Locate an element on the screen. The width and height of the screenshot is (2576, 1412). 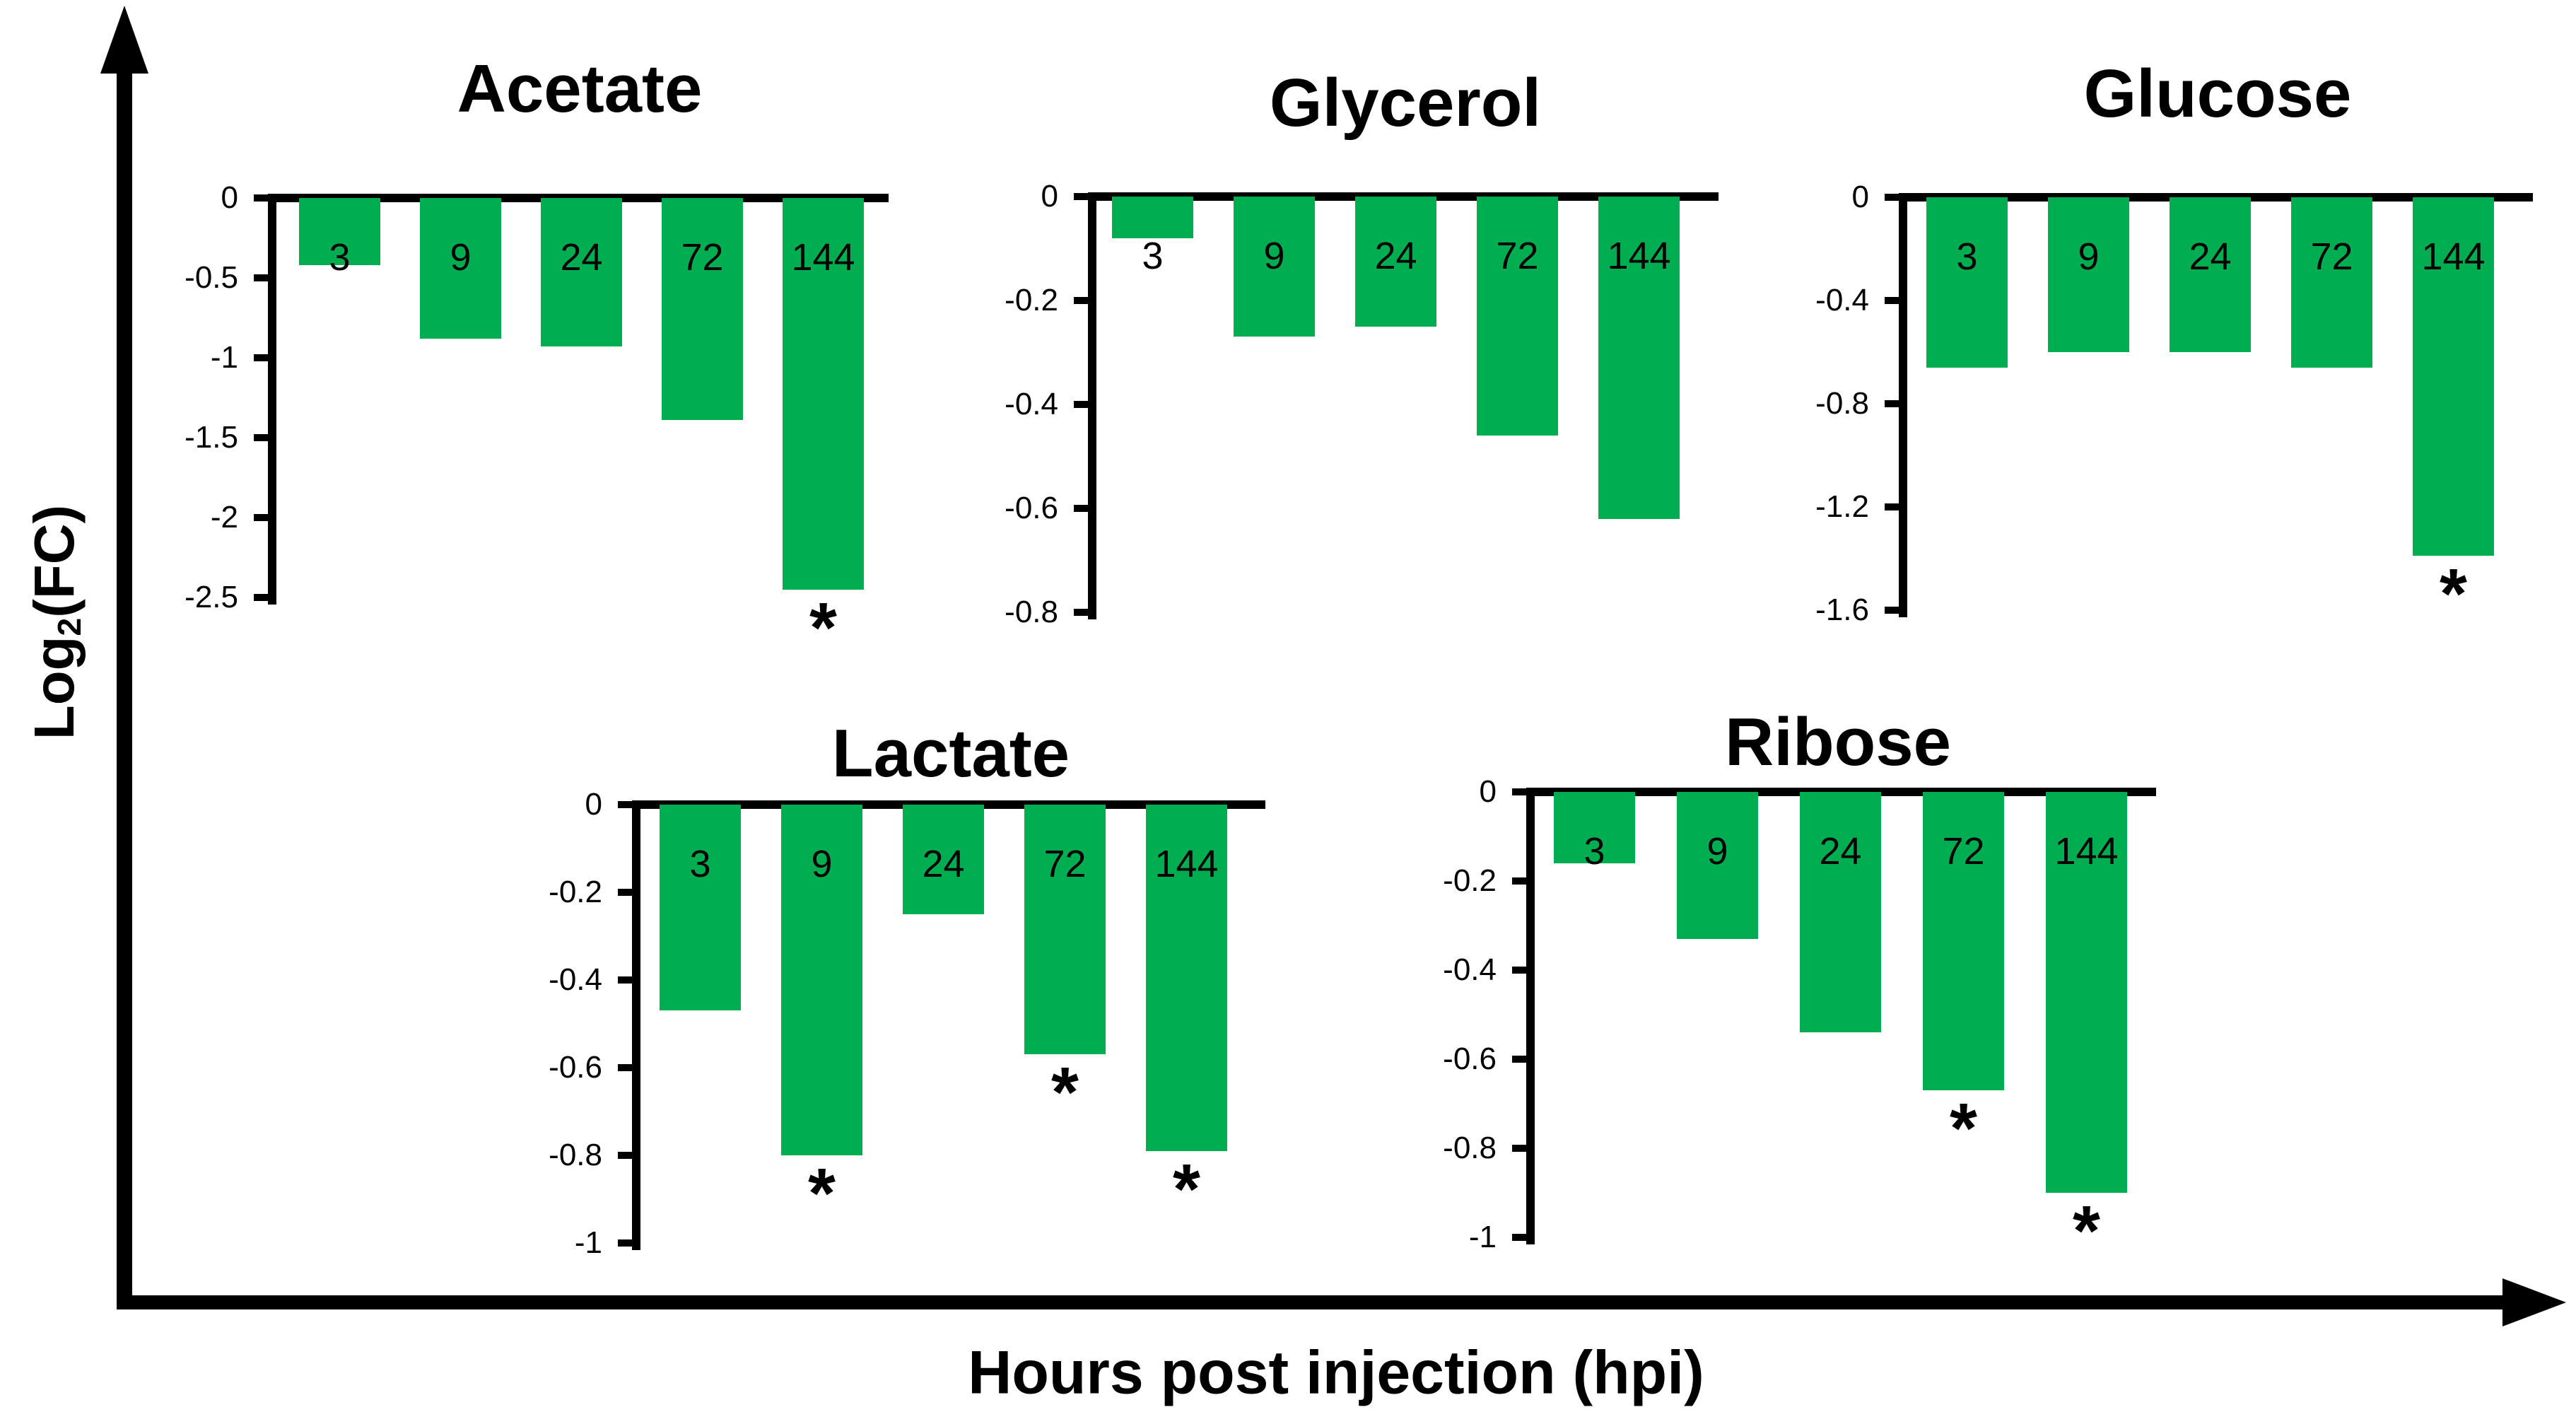
panel-title: Glycerol is located at coordinates (1405, 103).